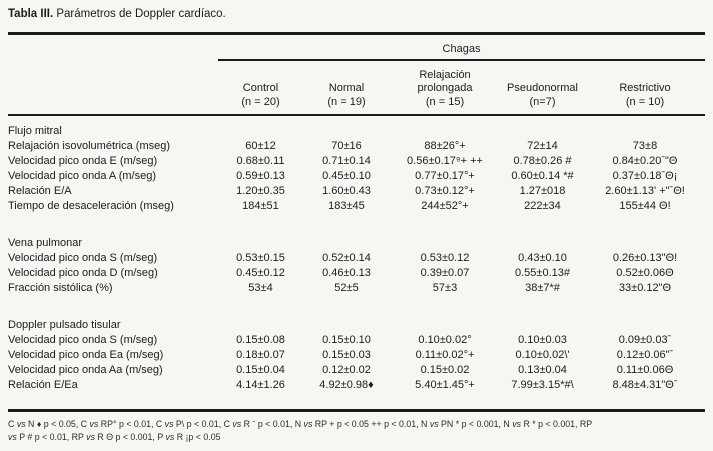 Image resolution: width=713 pixels, height=451 pixels. Describe the element at coordinates (645, 191) in the screenshot. I see `cell-value: 2.60±1.13' +"ˉΘ!` at that location.